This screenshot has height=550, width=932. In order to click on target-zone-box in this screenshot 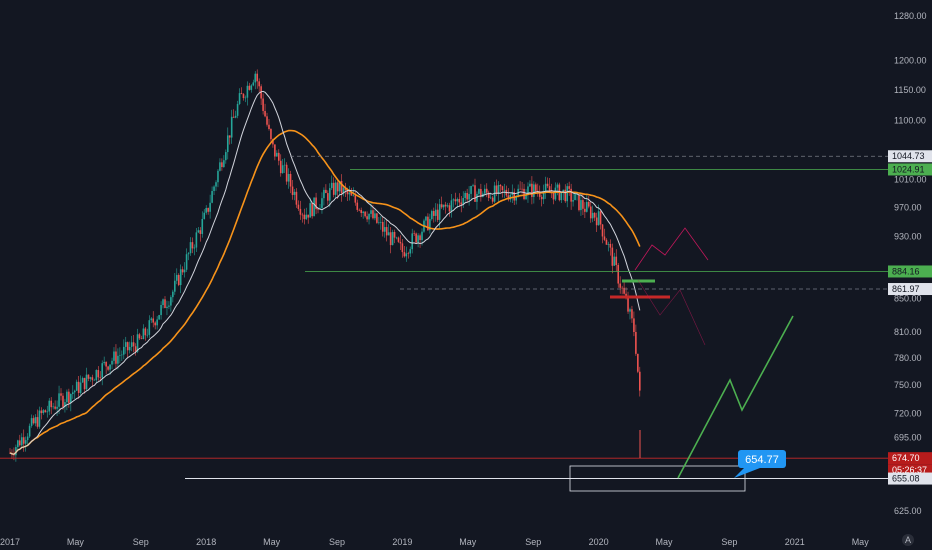, I will do `click(657, 478)`.